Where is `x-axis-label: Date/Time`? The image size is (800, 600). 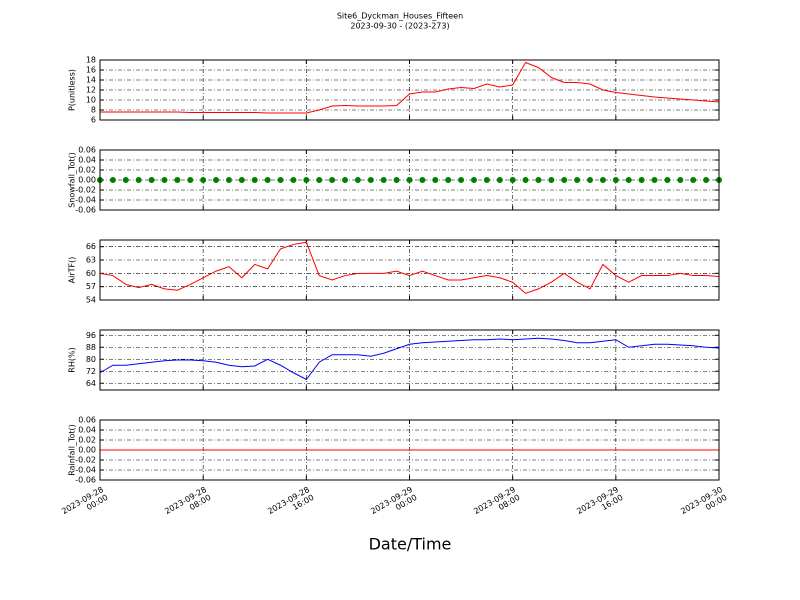 x-axis-label: Date/Time is located at coordinates (410, 544).